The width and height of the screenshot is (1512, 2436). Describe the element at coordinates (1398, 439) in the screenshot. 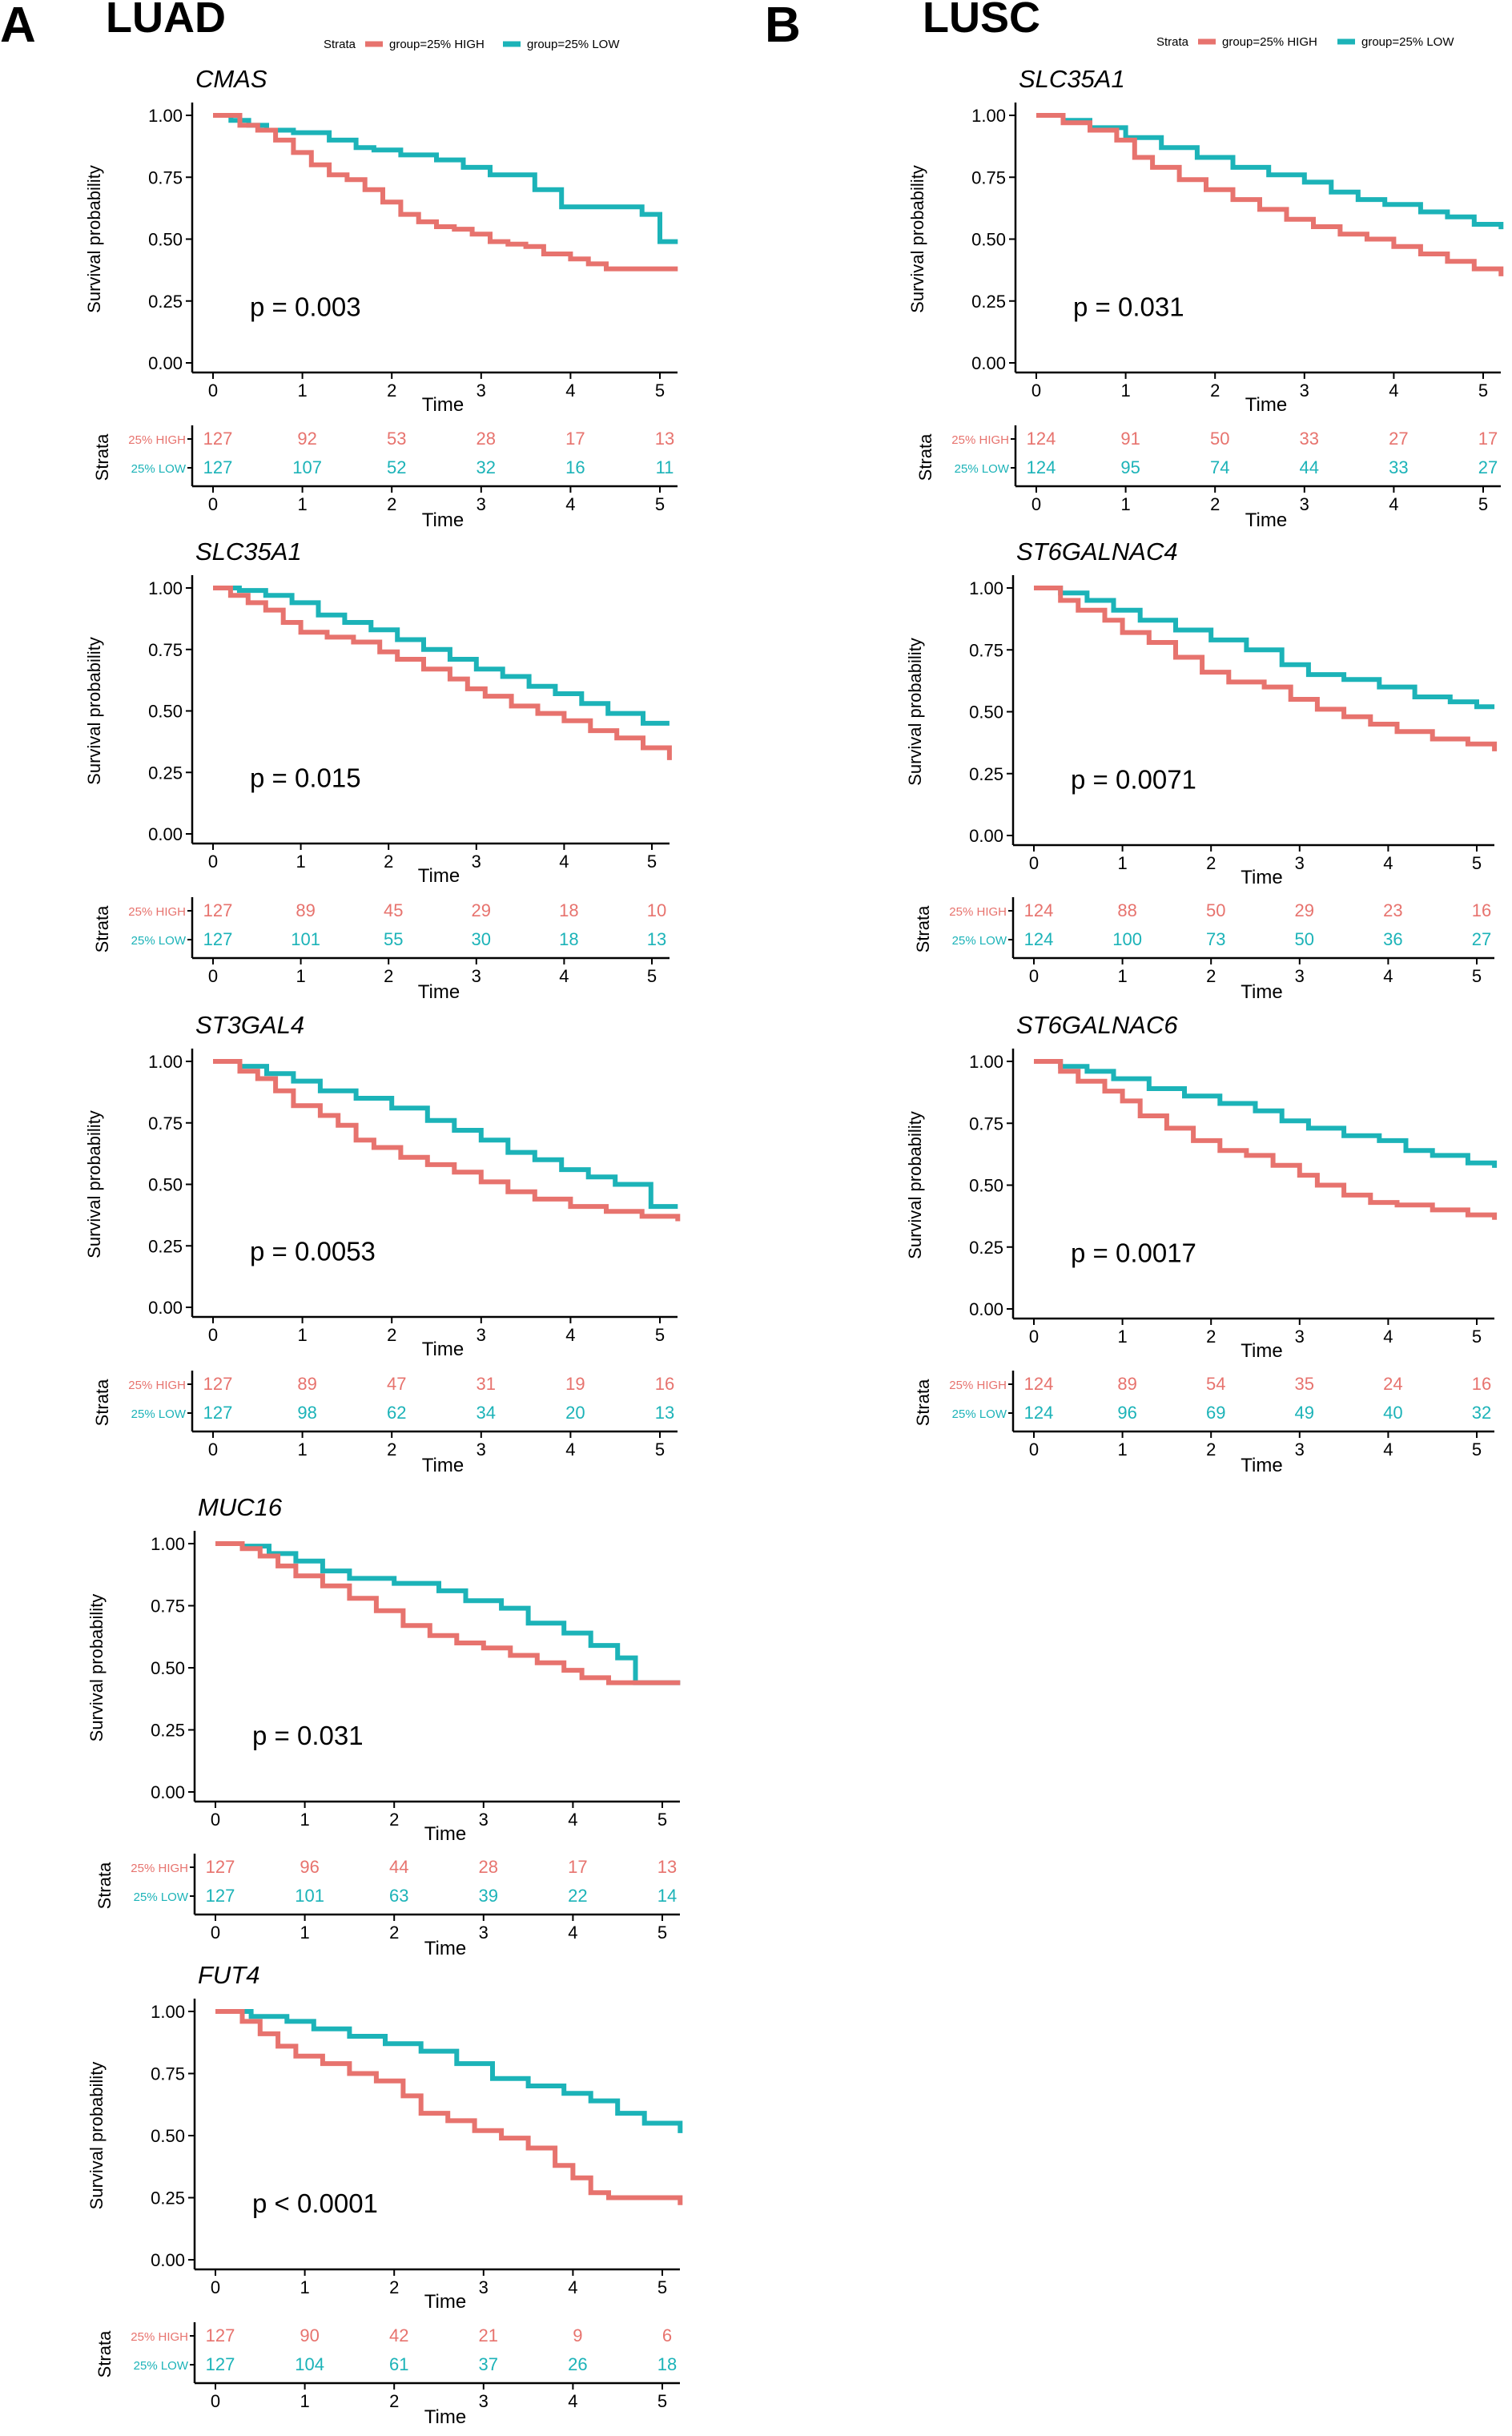

I see `risk-row-high-value: 27` at that location.